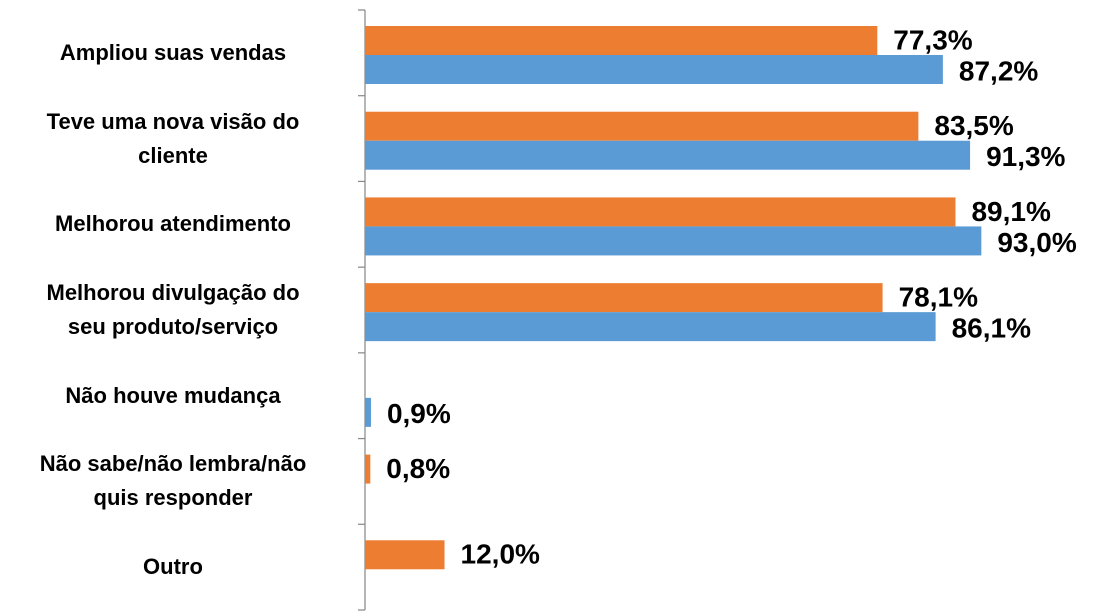 This screenshot has height=613, width=1094. I want to click on value-label: 12,0%, so click(500, 554).